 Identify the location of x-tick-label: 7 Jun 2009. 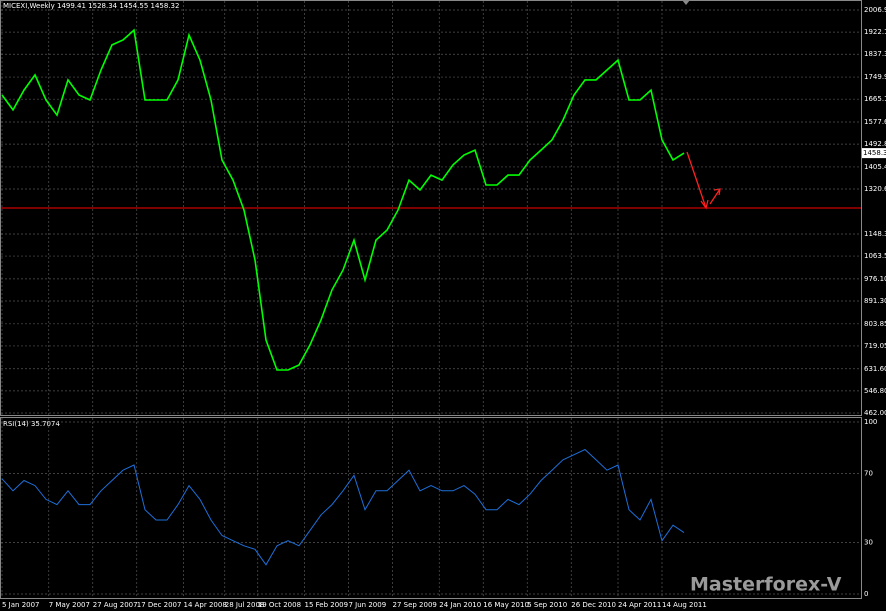
(368, 605).